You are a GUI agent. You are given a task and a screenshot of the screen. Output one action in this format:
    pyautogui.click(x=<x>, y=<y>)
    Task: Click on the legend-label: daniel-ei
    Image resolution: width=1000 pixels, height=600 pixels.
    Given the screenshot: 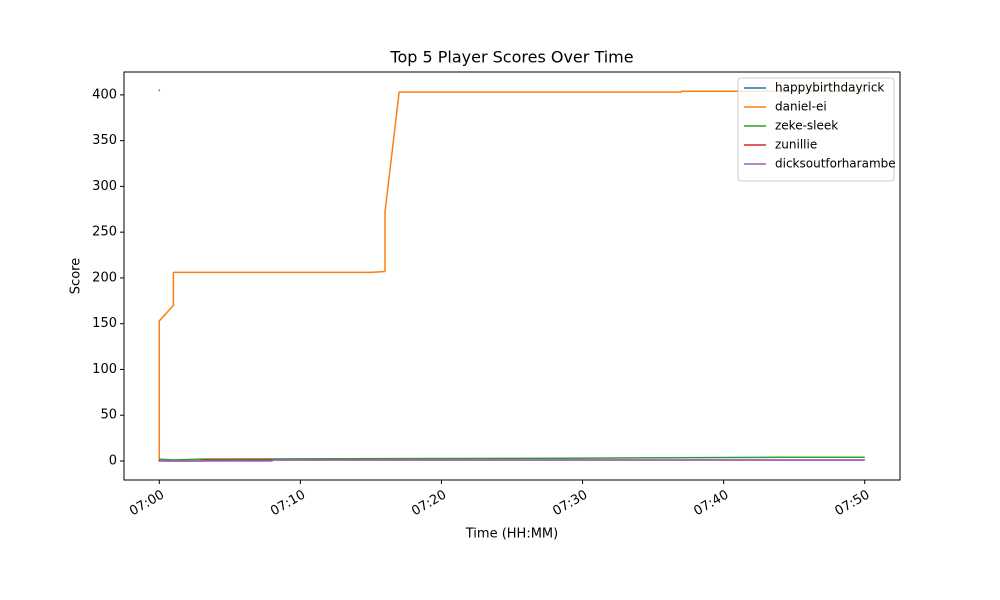 What is the action you would take?
    pyautogui.click(x=801, y=107)
    